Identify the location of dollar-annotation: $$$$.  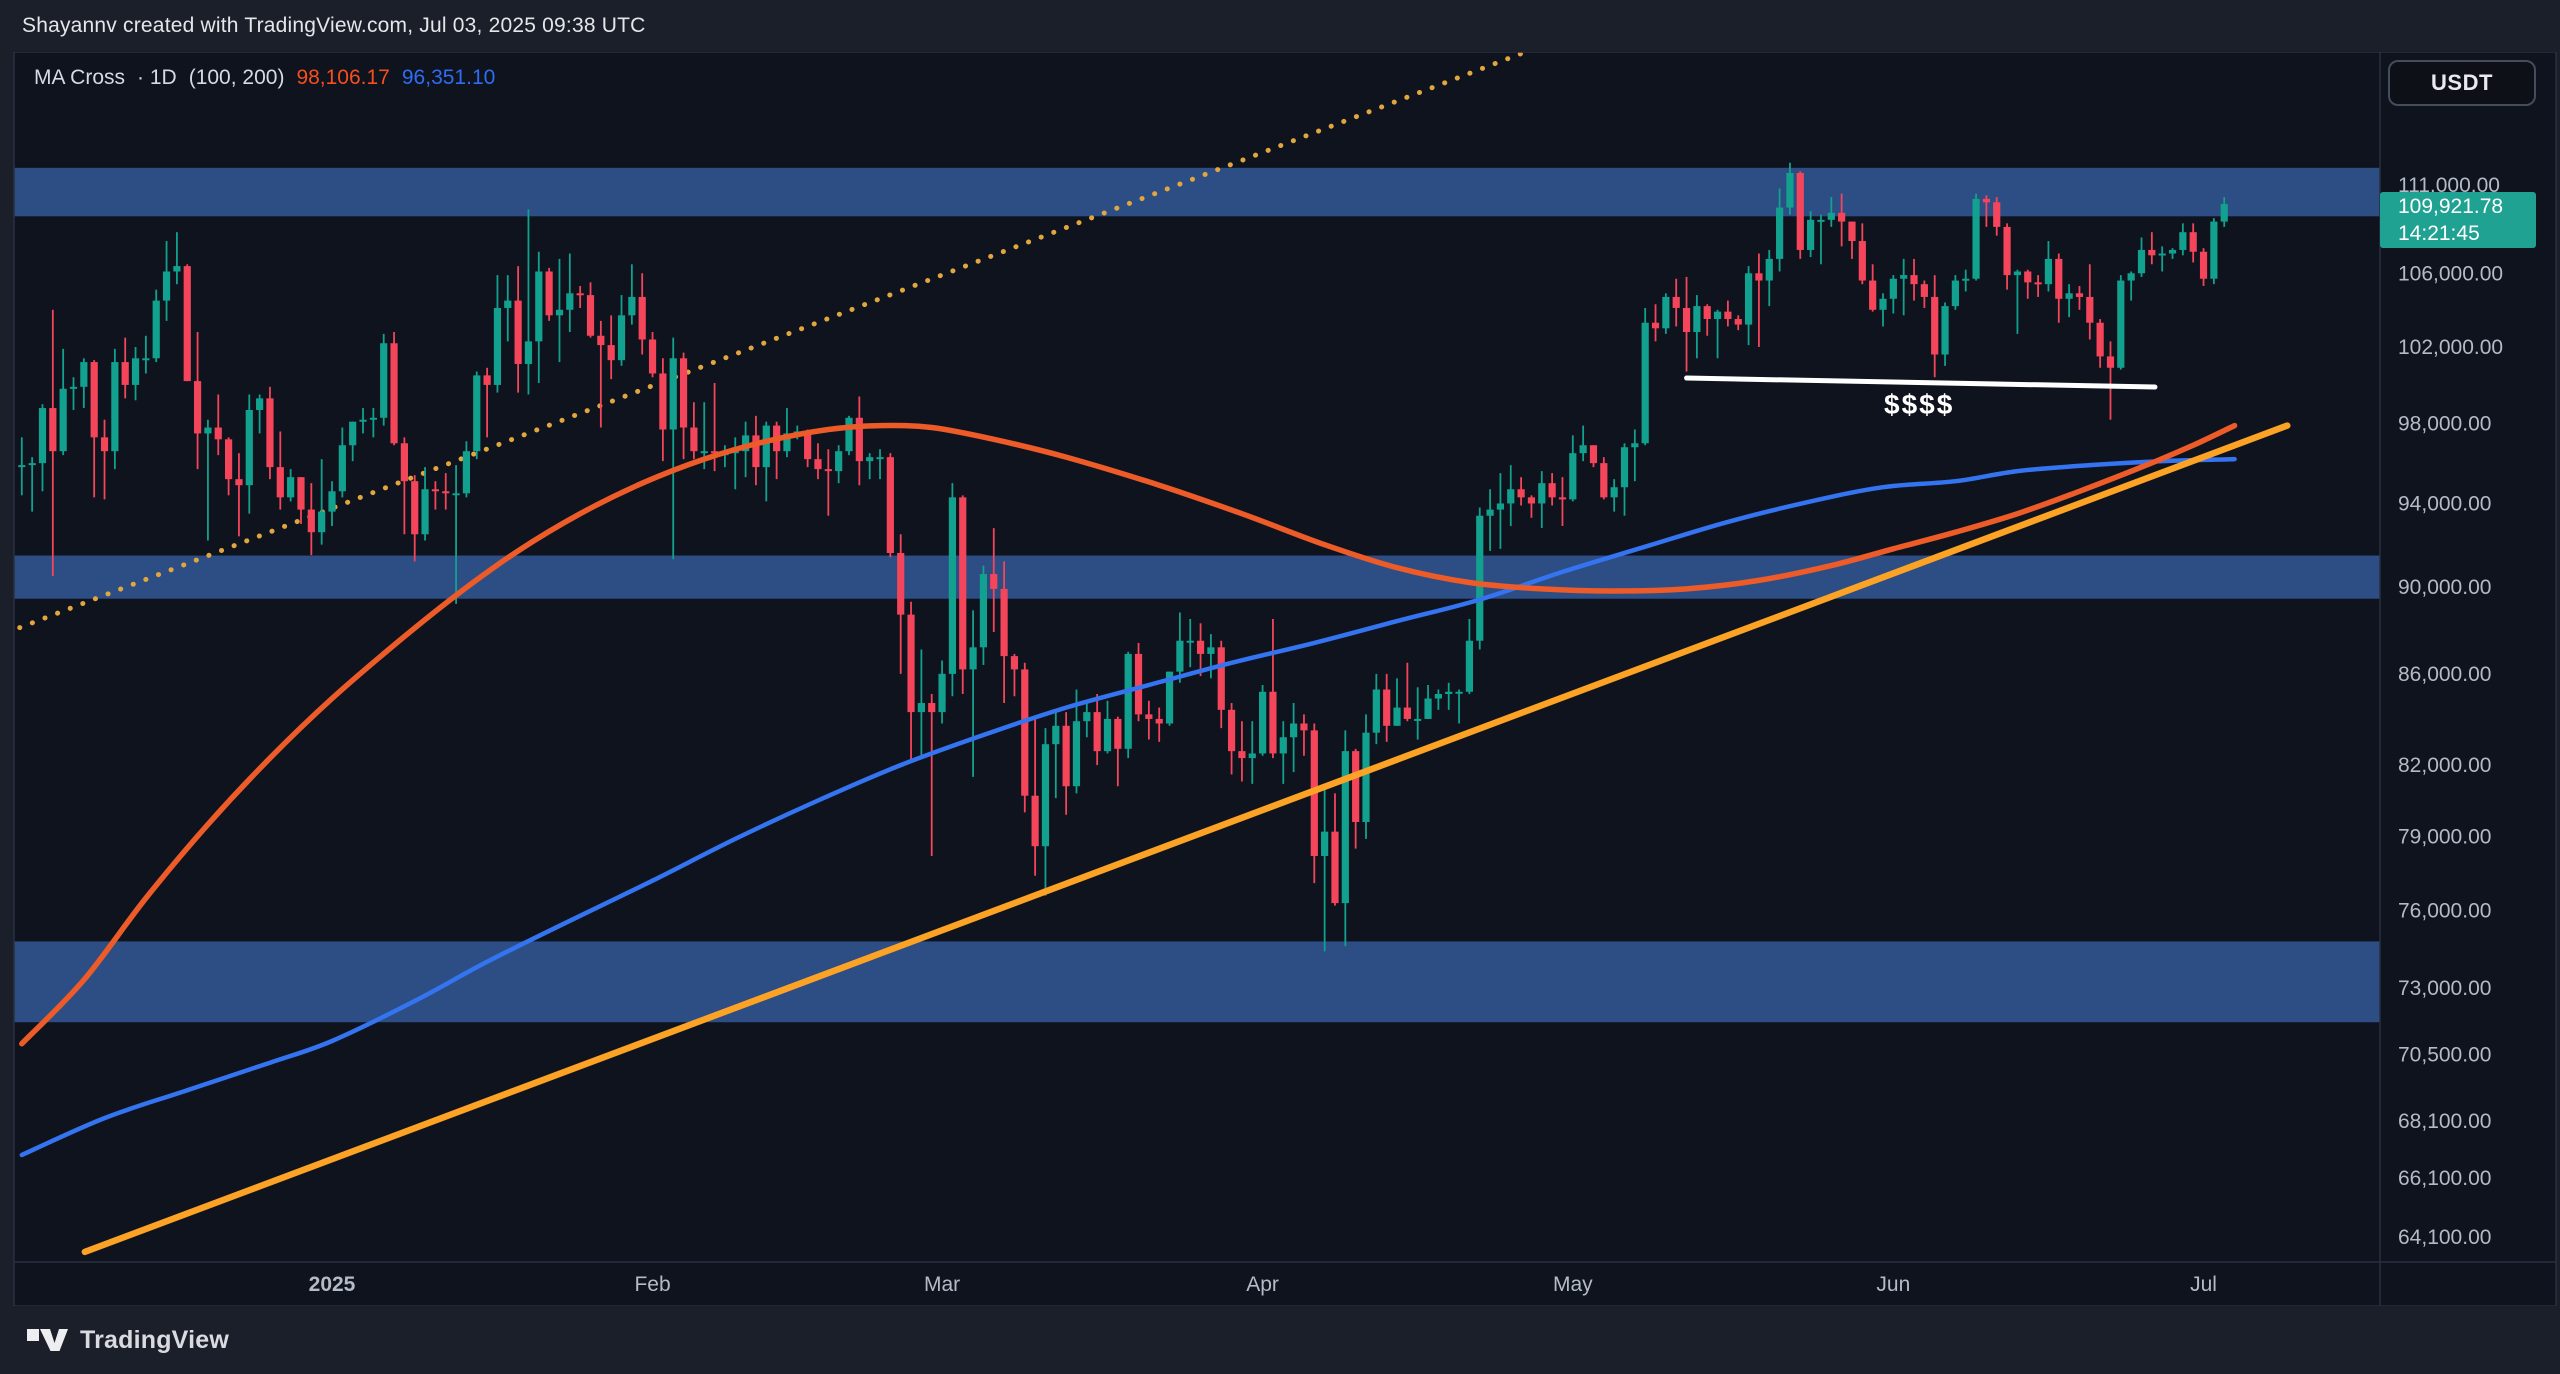
(1919, 404).